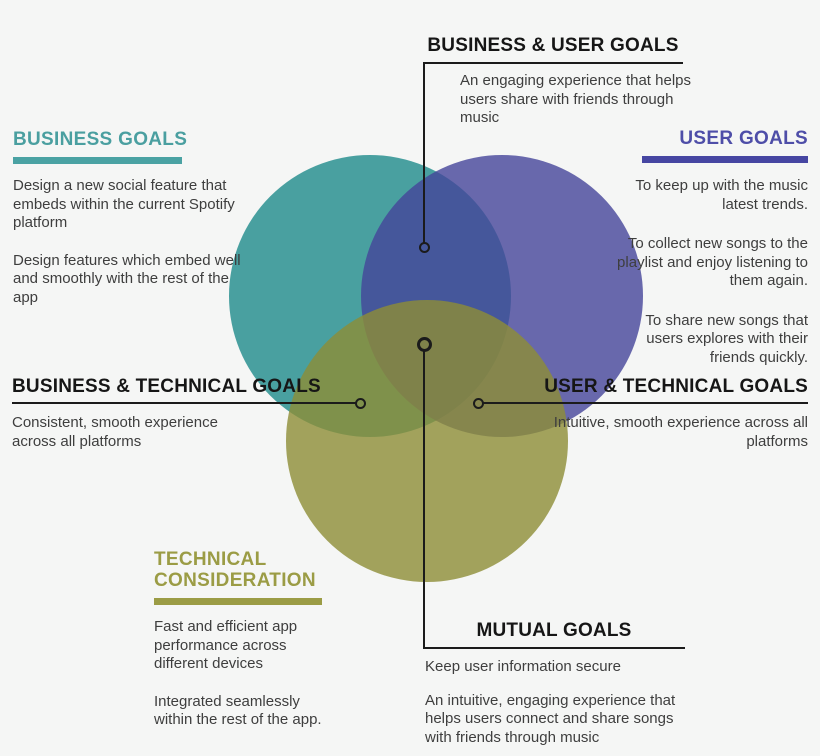 The image size is (820, 756). Describe the element at coordinates (721, 195) in the screenshot. I see `user-goals-paragraph: To keep up with the music latest trends.` at that location.